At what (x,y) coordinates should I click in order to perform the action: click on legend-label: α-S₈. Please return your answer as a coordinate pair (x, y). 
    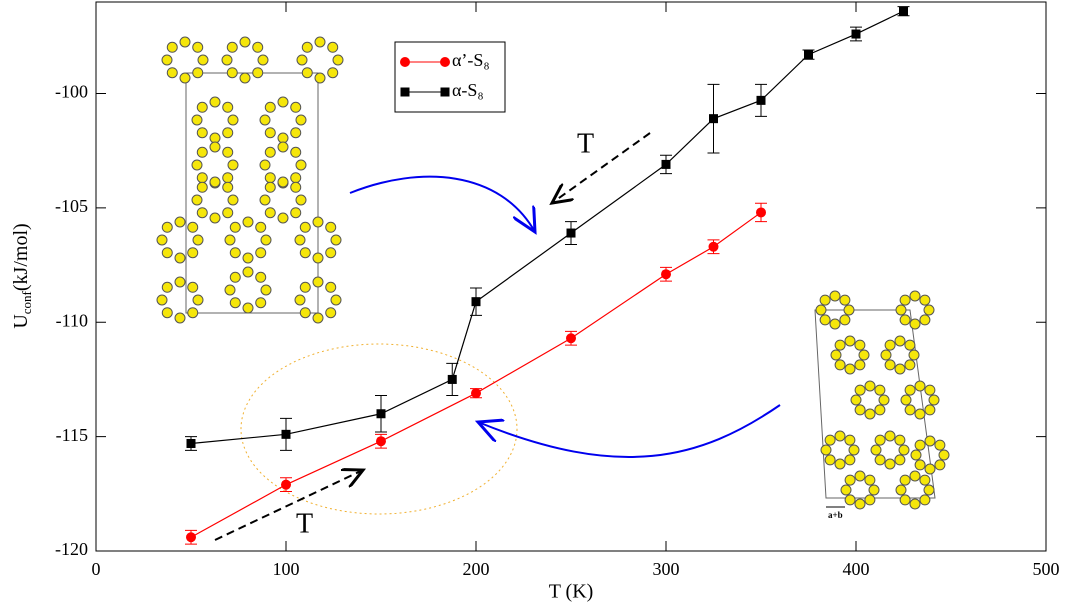
    Looking at the image, I should click on (468, 90).